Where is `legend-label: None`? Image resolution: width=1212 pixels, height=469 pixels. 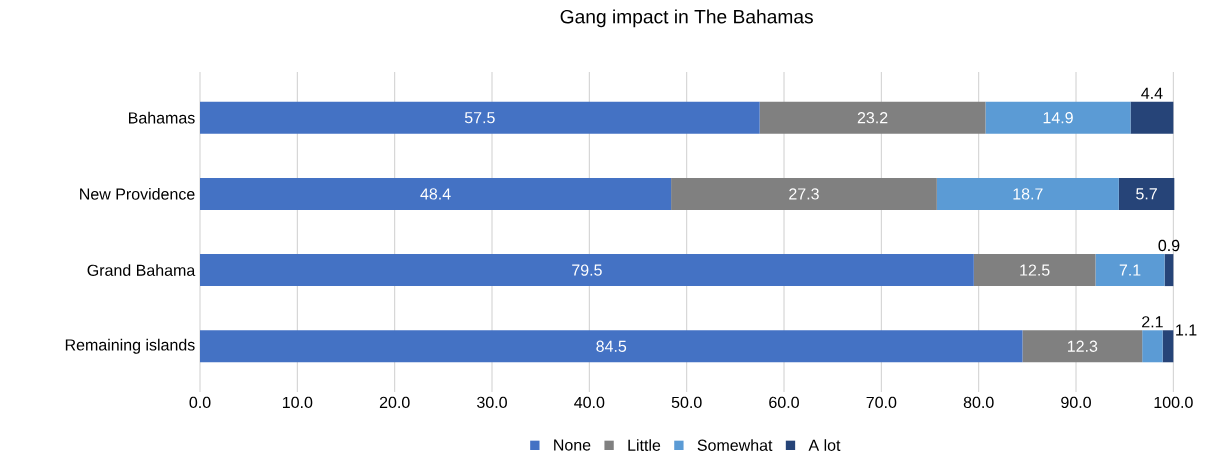
legend-label: None is located at coordinates (572, 445).